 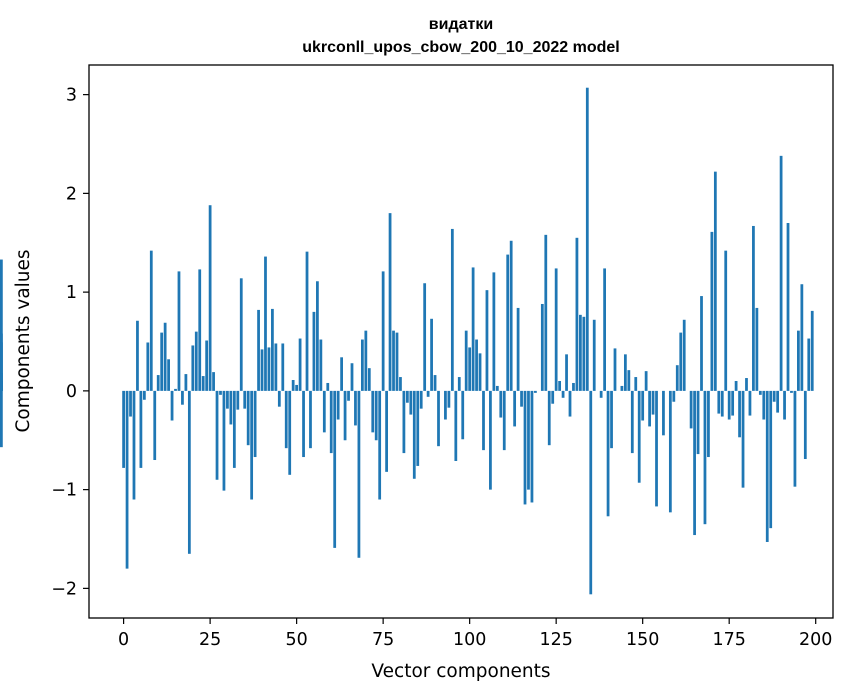 What do you see at coordinates (23, 340) in the screenshot?
I see `y-axis-label: Components values` at bounding box center [23, 340].